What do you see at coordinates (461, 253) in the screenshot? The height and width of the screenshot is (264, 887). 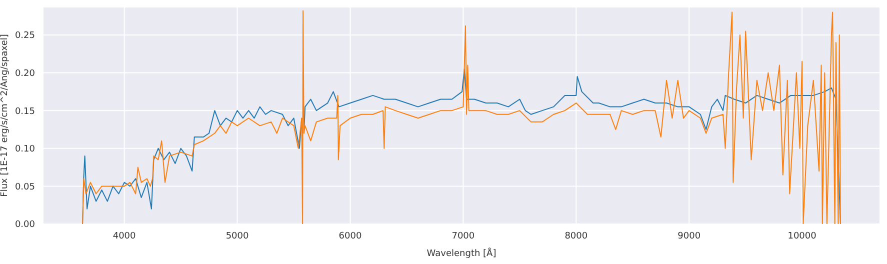 I see `x-axis-title: Wavelength [Å]` at bounding box center [461, 253].